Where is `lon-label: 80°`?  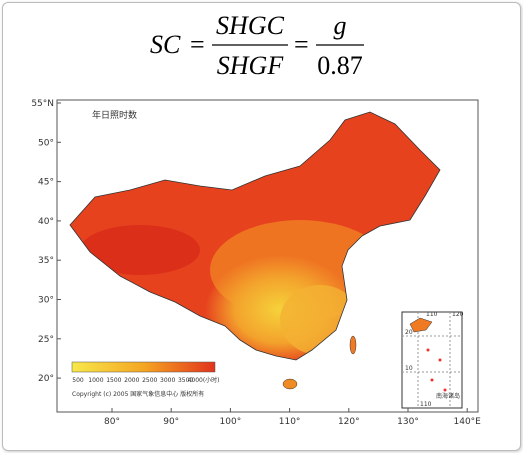
lon-label: 80° is located at coordinates (112, 422).